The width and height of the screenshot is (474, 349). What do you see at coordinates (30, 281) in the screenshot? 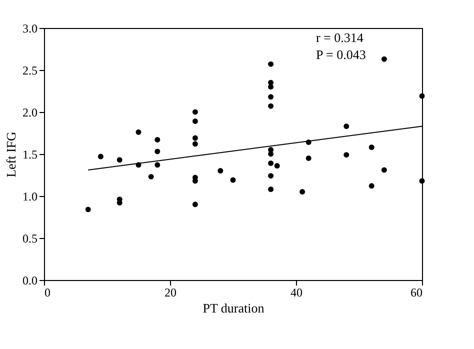
I see `y-tick-label: 0.0` at bounding box center [30, 281].